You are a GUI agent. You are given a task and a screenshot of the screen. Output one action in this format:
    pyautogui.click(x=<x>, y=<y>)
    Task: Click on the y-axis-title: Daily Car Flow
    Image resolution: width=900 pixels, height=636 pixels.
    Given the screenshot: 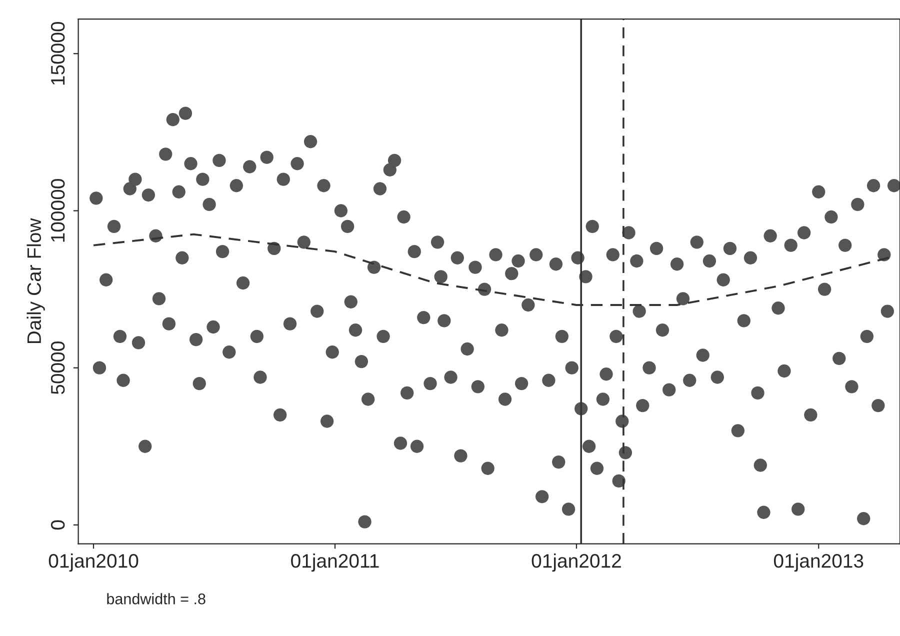 What is the action you would take?
    pyautogui.click(x=35, y=281)
    